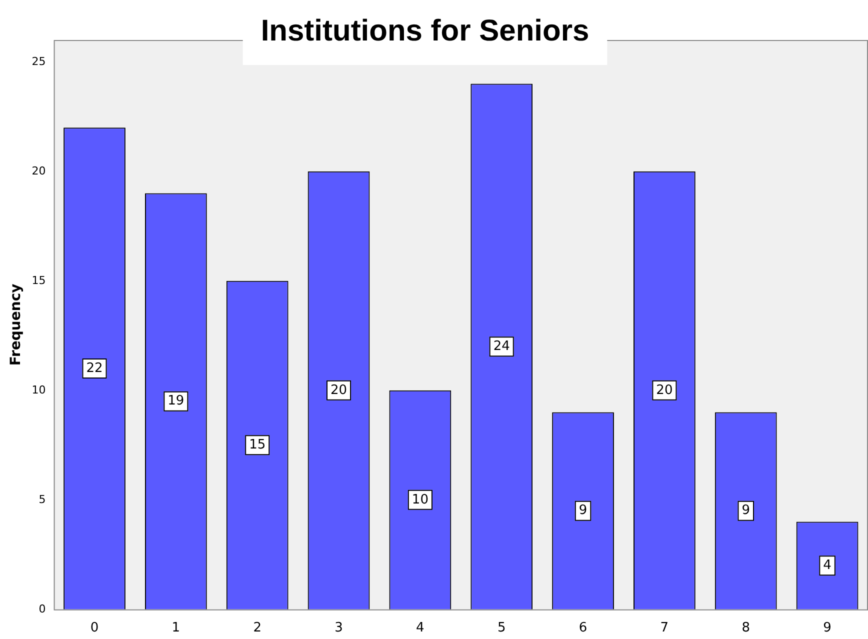 Image resolution: width=868 pixels, height=639 pixels. I want to click on data-label: 4, so click(827, 565).